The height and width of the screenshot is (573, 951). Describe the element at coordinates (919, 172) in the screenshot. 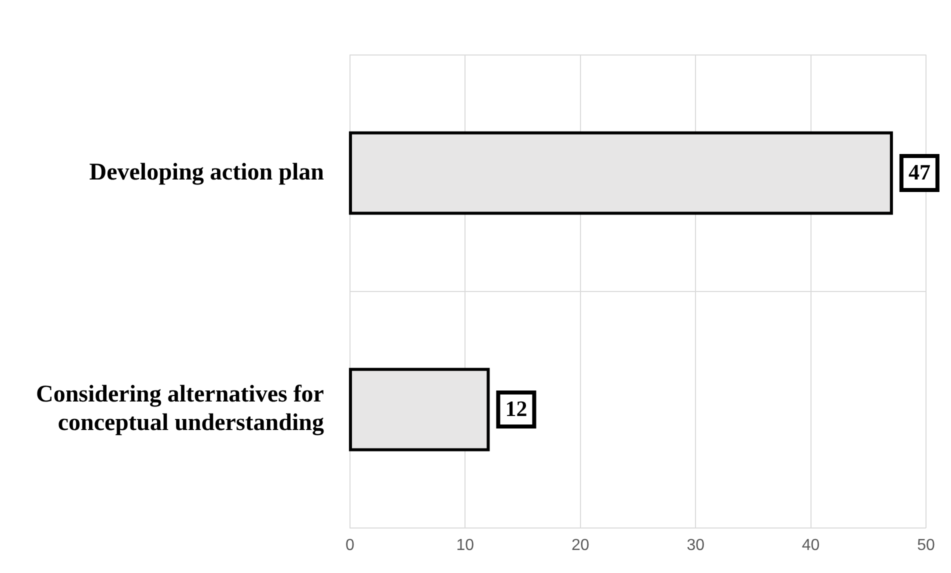

I see `data-label: 47` at that location.